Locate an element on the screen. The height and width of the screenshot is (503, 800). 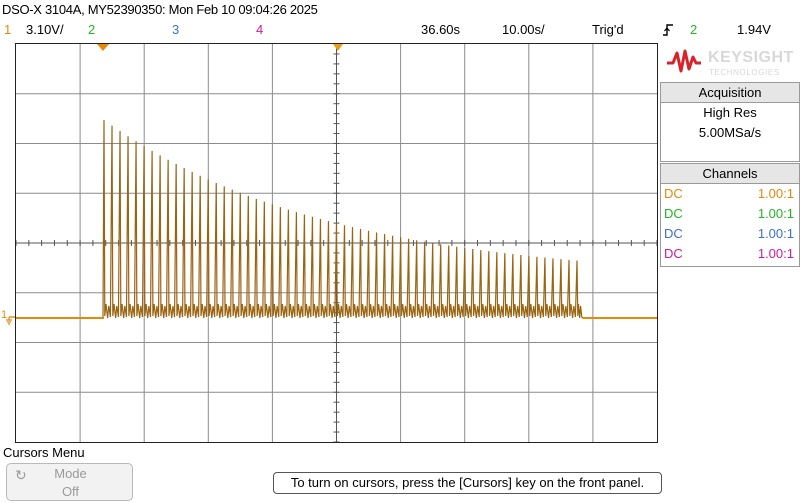
acquisition-mode: High Res is located at coordinates (730, 112).